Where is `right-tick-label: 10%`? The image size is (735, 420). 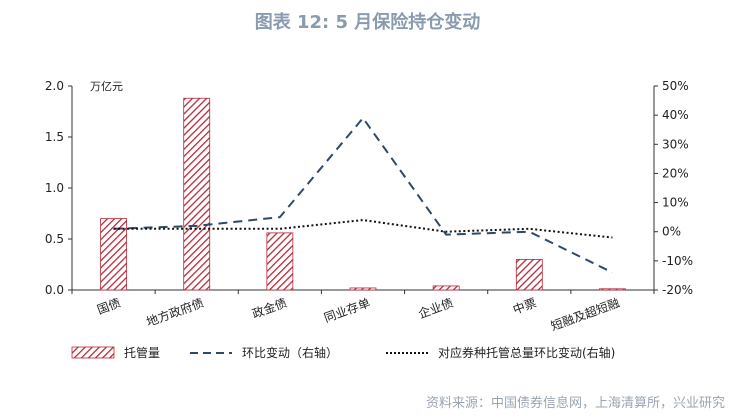 right-tick-label: 10% is located at coordinates (675, 203).